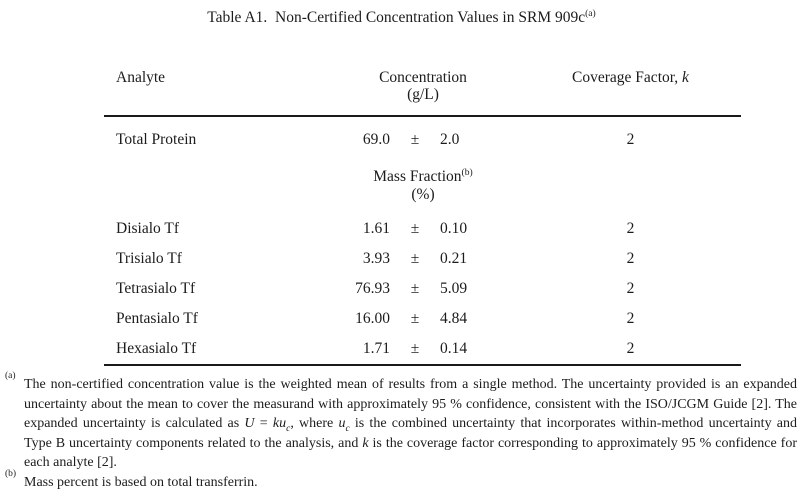  Describe the element at coordinates (685, 77) in the screenshot. I see `header-coverage-factor-k: k` at that location.